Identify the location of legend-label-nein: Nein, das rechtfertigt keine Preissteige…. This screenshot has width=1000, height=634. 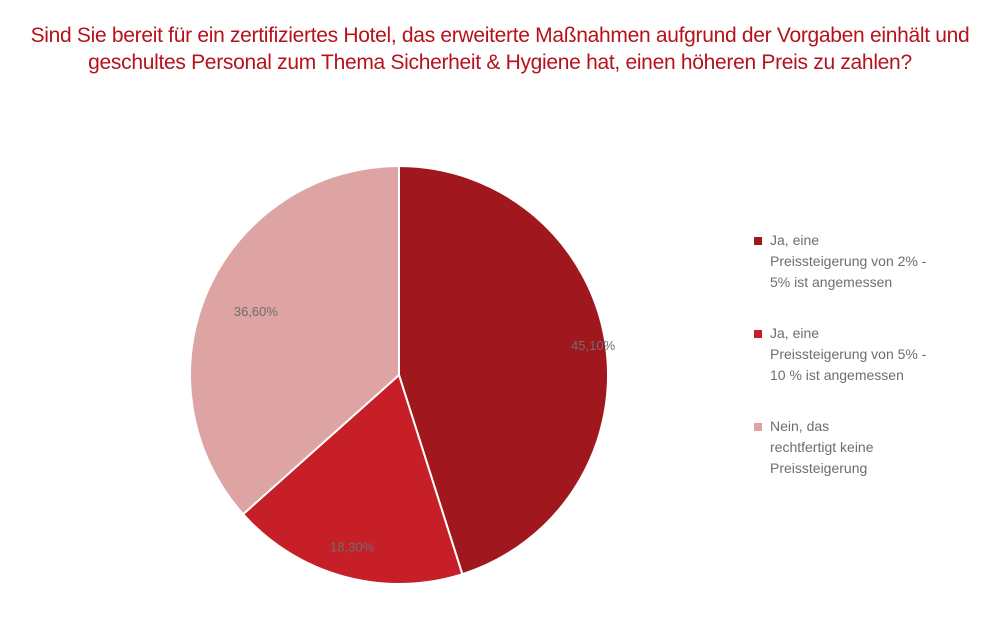
(822, 447).